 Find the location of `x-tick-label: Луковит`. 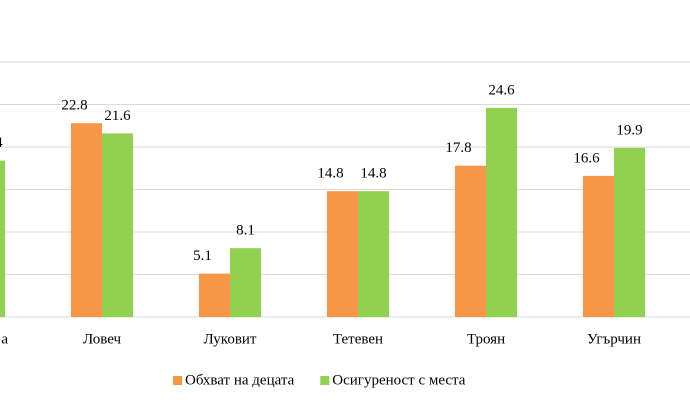

x-tick-label: Луковит is located at coordinates (230, 339).